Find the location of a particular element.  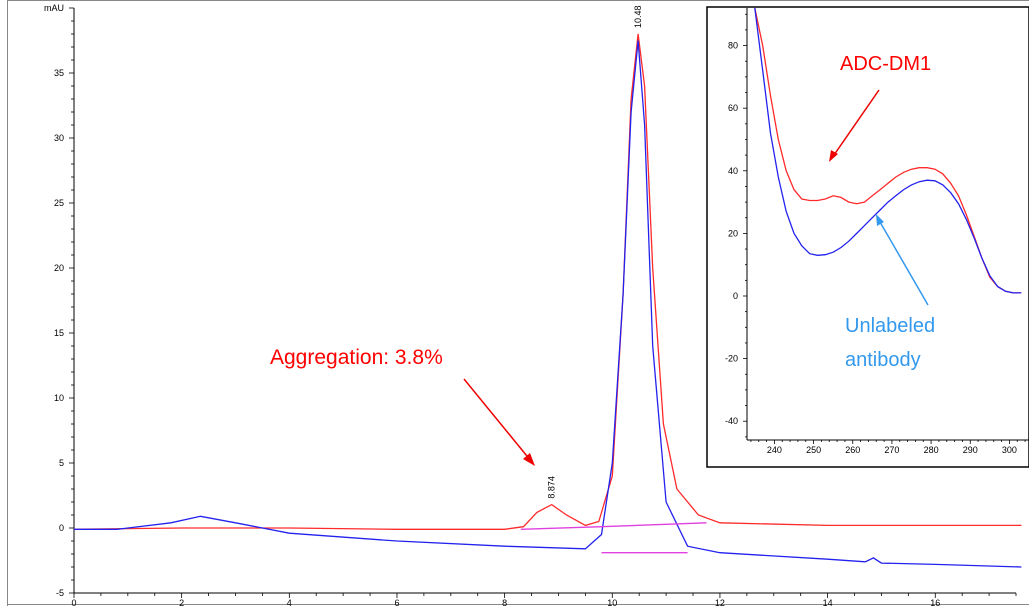

peak-retention-label: 10.48 is located at coordinates (638, 16).